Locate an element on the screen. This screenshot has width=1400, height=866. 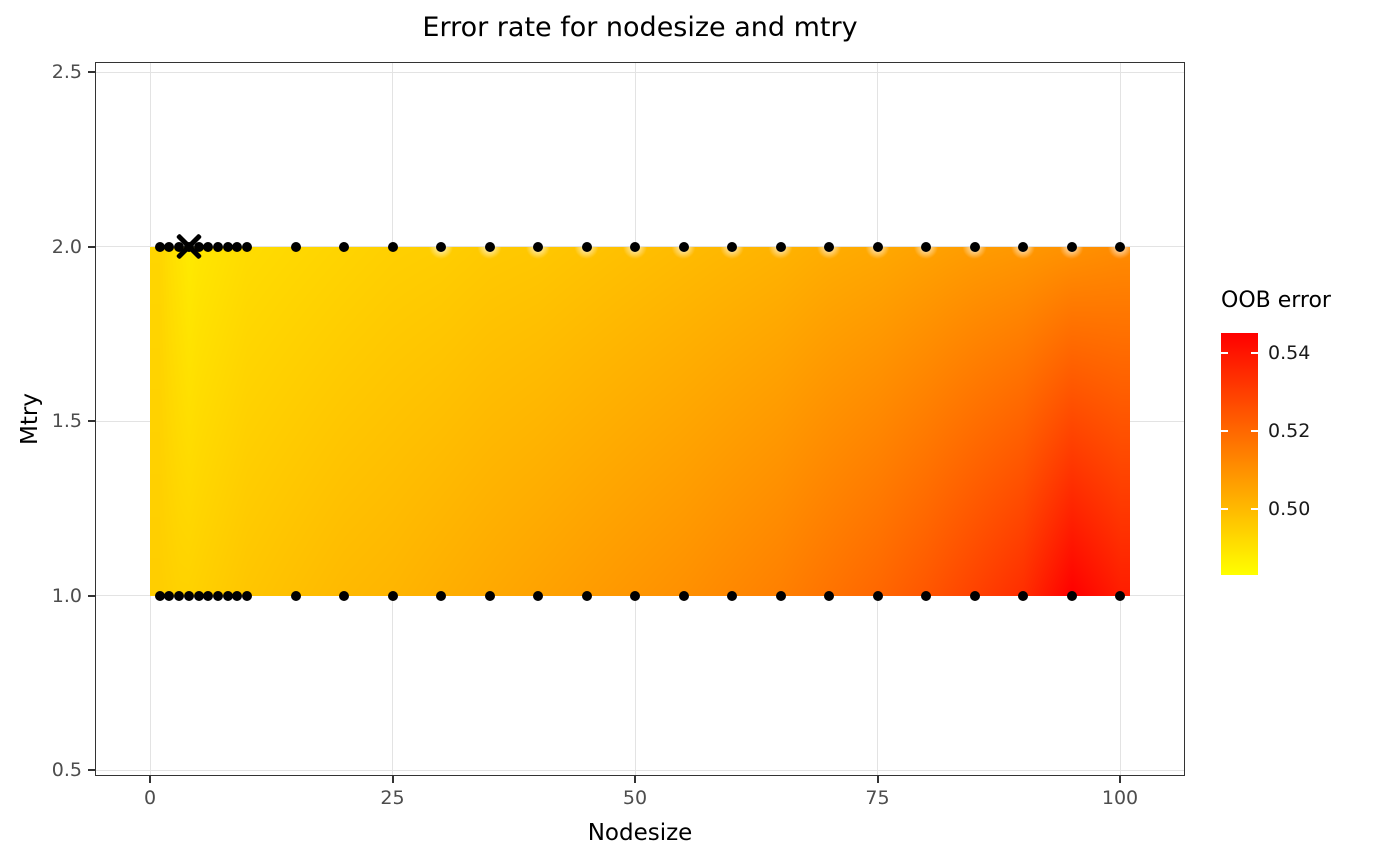
legend-tick-label: 0.54 is located at coordinates (1289, 352).